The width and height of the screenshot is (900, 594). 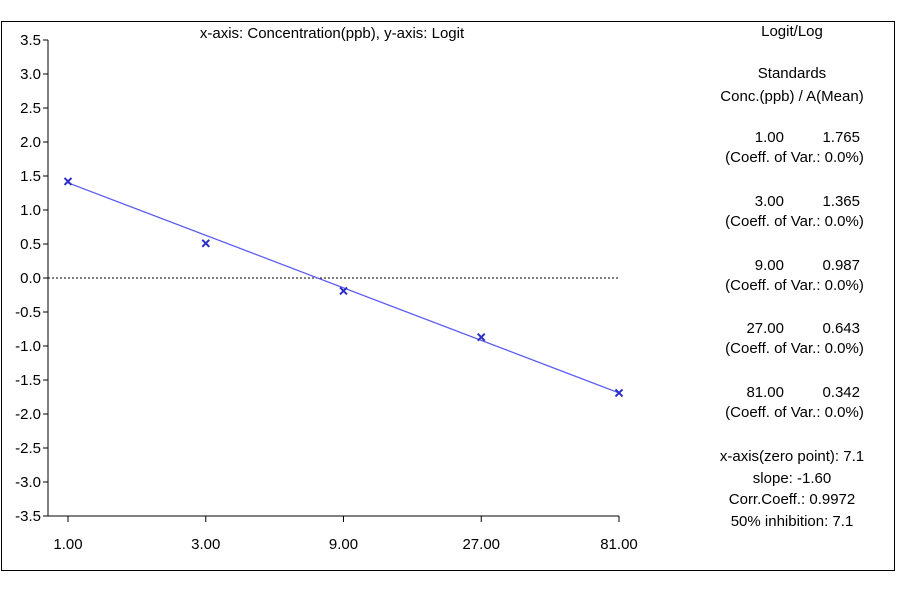 What do you see at coordinates (797, 212) in the screenshot?
I see `standard-row: 3.00 1.365 (Coeff. of Var.: 0.0%)` at bounding box center [797, 212].